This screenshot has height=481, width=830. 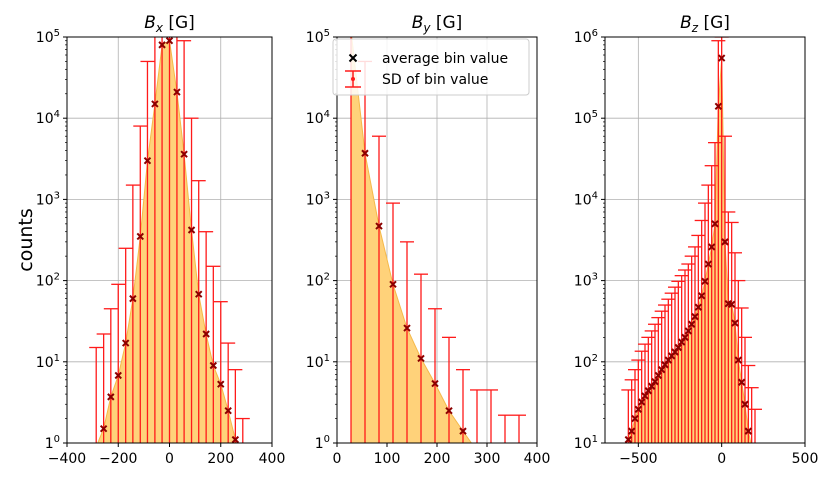 I want to click on legend-sd-label: SD of bin value, so click(x=435, y=80).